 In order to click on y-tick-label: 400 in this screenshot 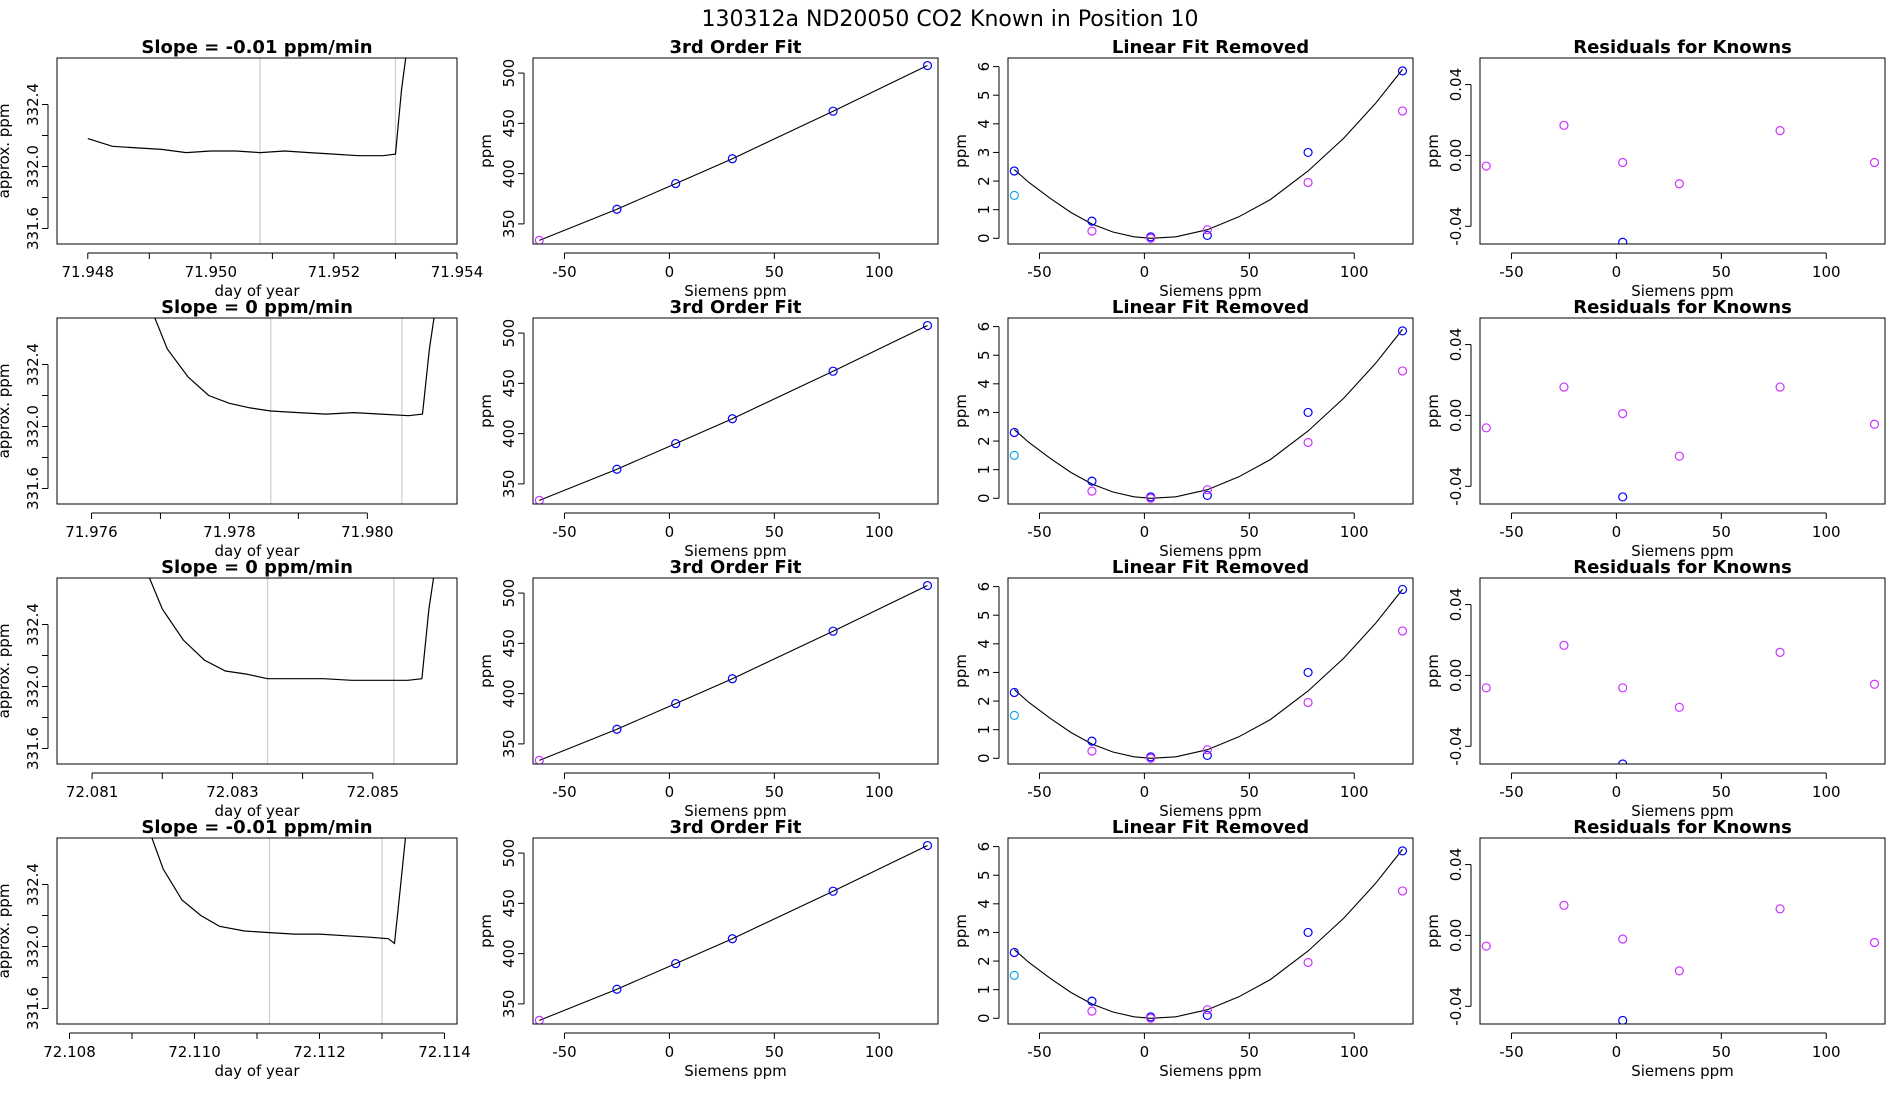, I will do `click(509, 173)`.